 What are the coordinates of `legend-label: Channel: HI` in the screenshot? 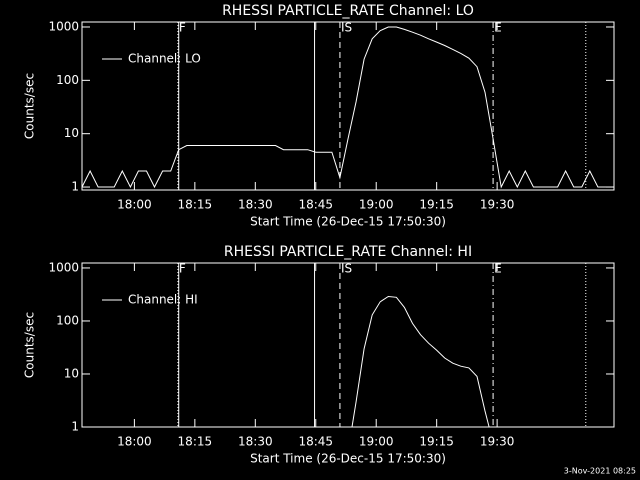 It's located at (163, 300).